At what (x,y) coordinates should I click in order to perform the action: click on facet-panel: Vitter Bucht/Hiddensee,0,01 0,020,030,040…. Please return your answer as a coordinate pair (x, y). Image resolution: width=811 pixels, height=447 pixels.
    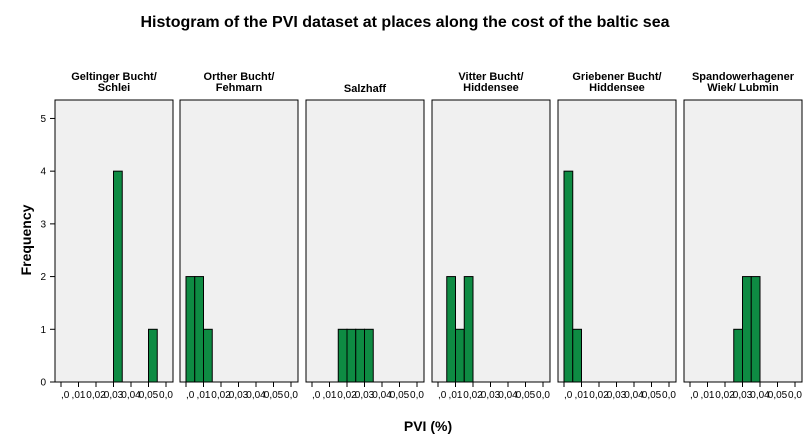
    Looking at the image, I should click on (491, 236).